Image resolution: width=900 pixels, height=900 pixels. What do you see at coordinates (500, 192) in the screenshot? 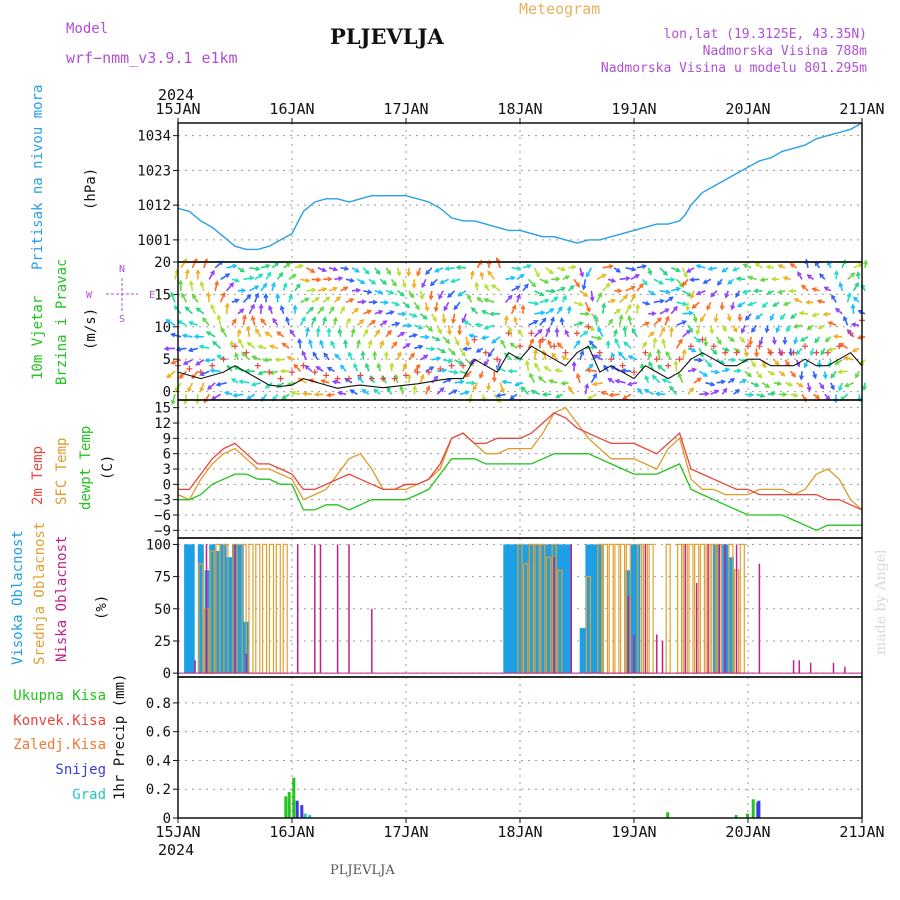
I see `pressure-panel: 1001 1012 1023 1034` at bounding box center [500, 192].